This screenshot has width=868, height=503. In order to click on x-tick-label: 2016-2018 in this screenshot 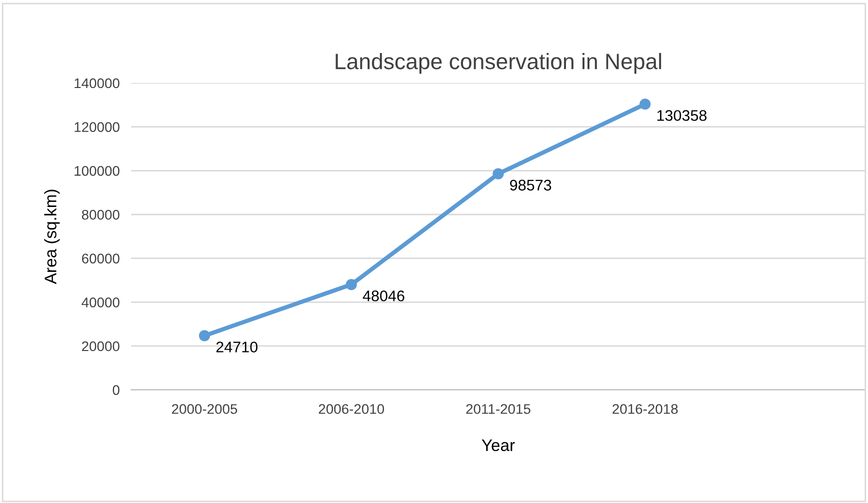, I will do `click(645, 409)`.